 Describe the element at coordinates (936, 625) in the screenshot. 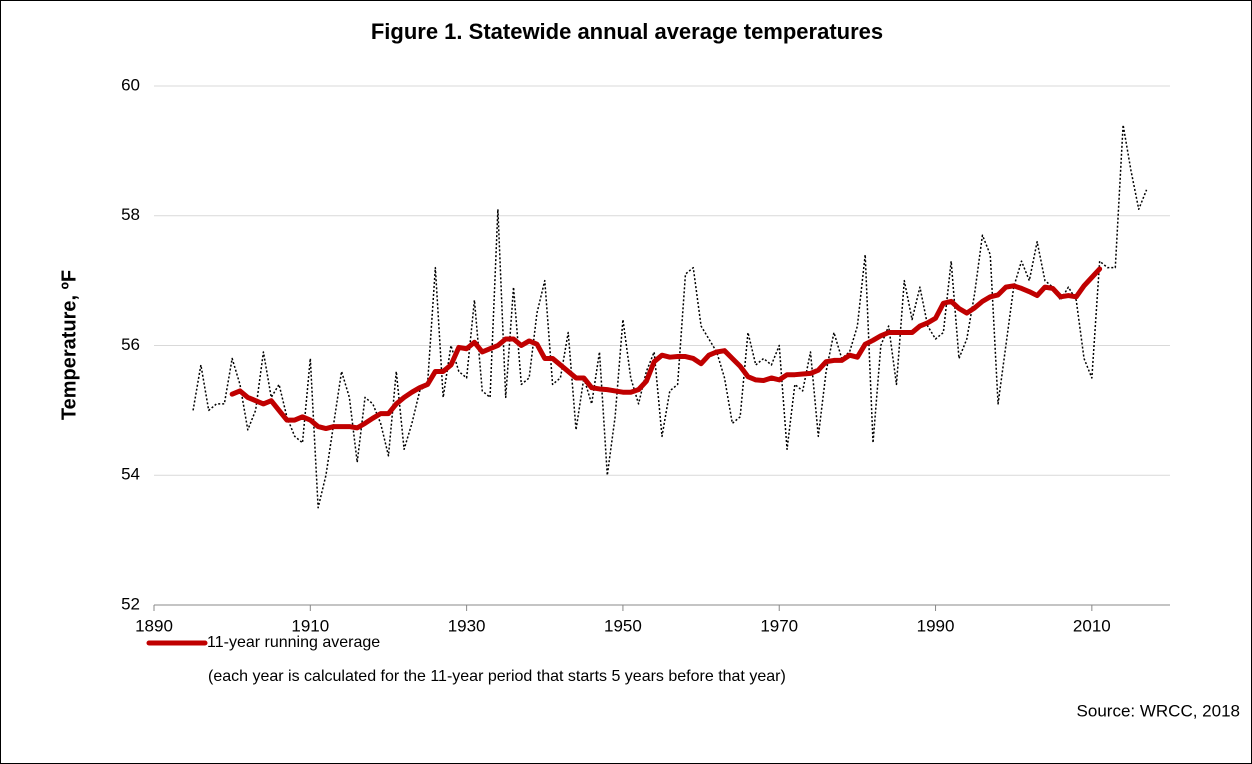

I see `x-tick-label: 1990` at that location.